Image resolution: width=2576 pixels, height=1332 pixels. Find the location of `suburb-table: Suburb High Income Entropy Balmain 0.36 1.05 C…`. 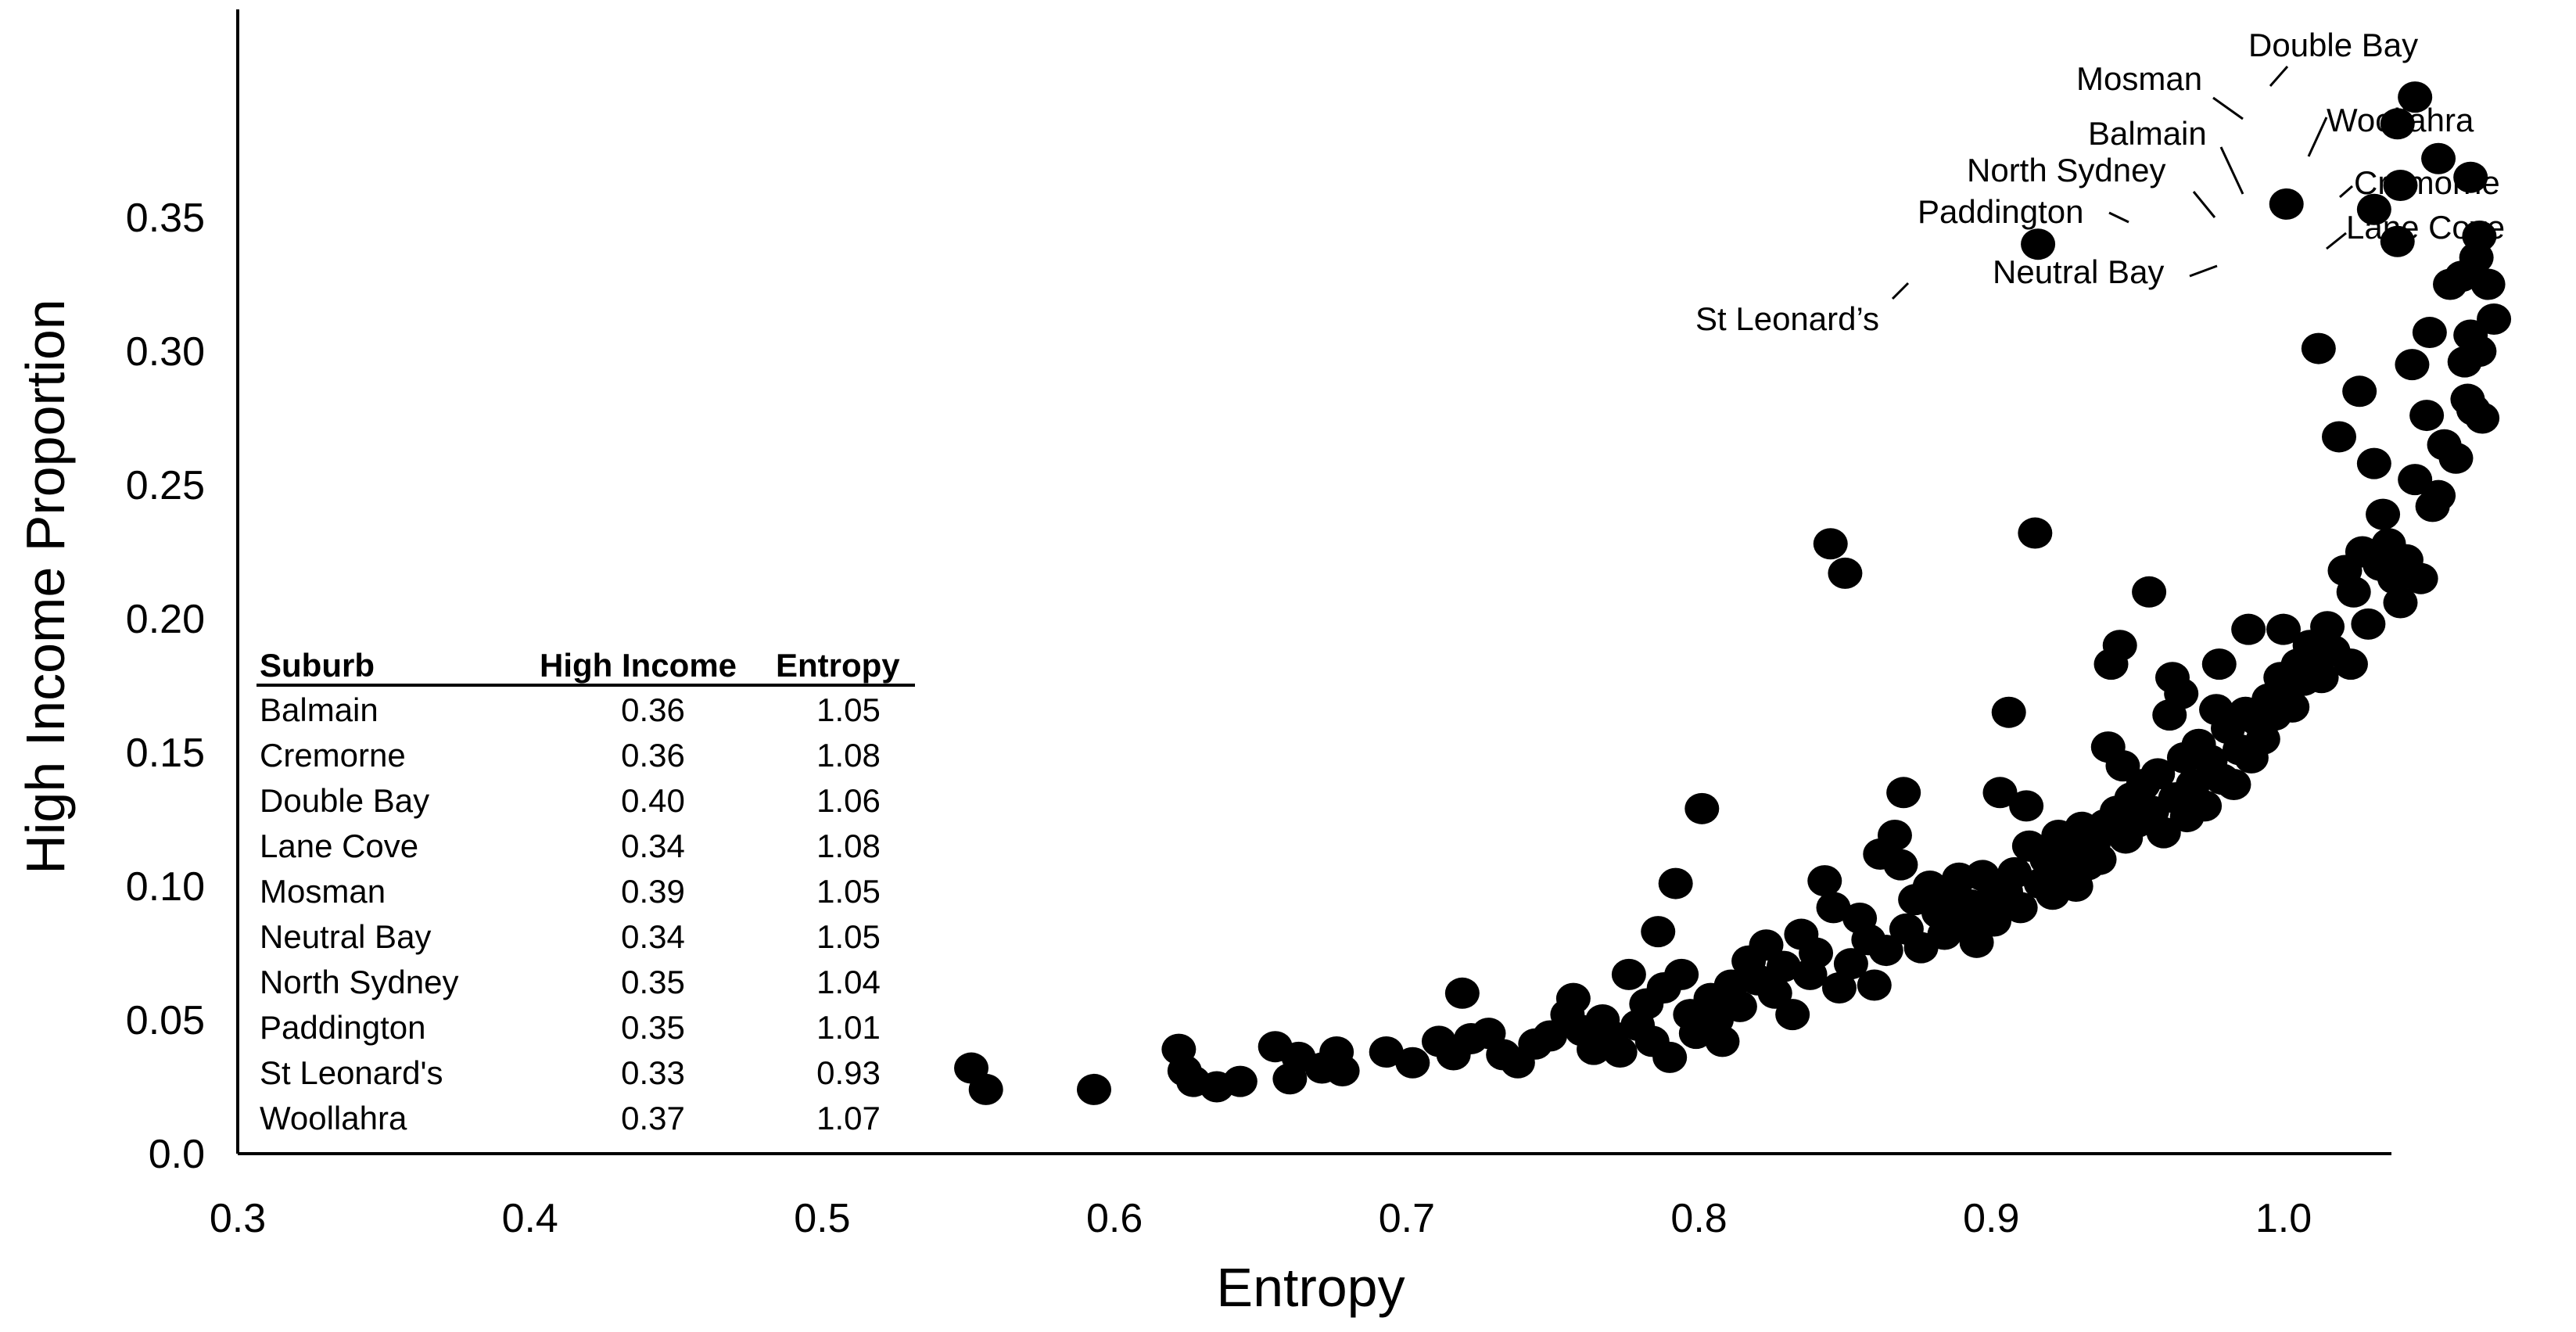

suburb-table: Suburb High Income Entropy Balmain 0.36 1.05 C… is located at coordinates (586, 891).